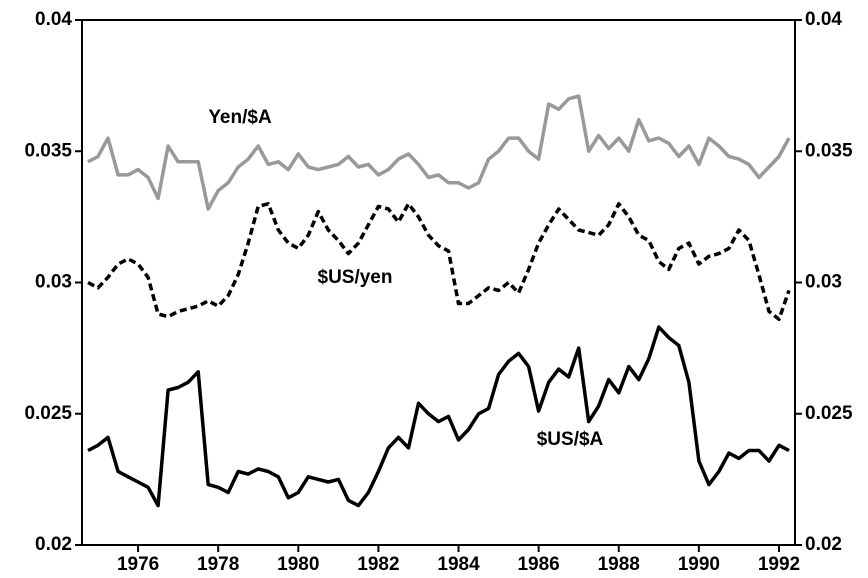  What do you see at coordinates (823, 282) in the screenshot?
I see `y2-tick-label: 0.03` at bounding box center [823, 282].